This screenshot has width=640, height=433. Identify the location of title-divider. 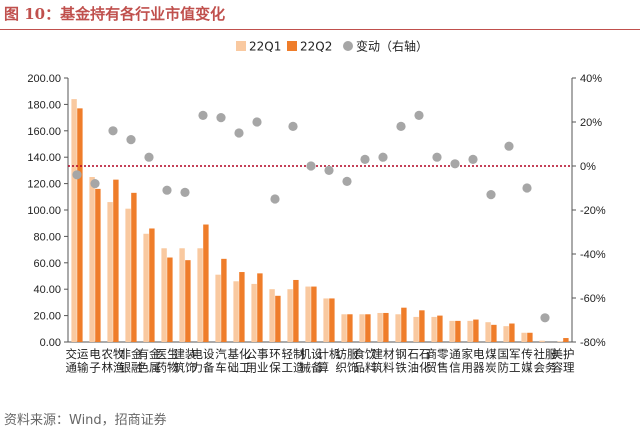
(320, 29).